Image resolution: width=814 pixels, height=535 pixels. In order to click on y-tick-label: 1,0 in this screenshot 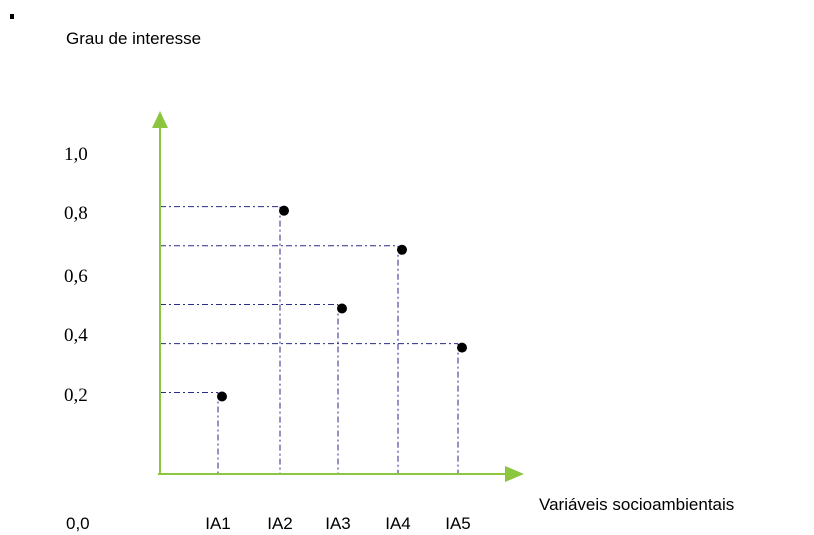, I will do `click(76, 154)`.